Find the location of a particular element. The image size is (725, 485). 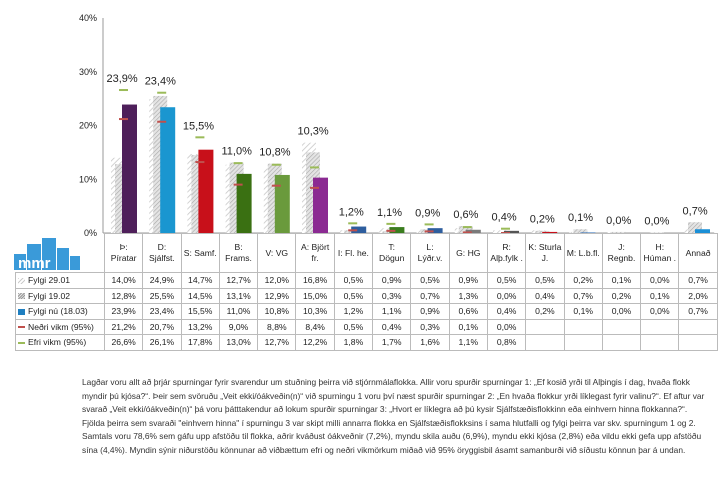

data-label: 0,4% is located at coordinates (504, 218).